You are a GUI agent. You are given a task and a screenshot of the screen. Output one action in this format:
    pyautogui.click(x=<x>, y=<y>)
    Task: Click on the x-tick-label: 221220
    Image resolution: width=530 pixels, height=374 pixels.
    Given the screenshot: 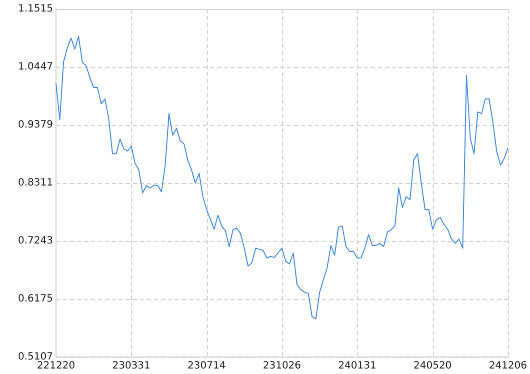 What is the action you would take?
    pyautogui.click(x=56, y=366)
    